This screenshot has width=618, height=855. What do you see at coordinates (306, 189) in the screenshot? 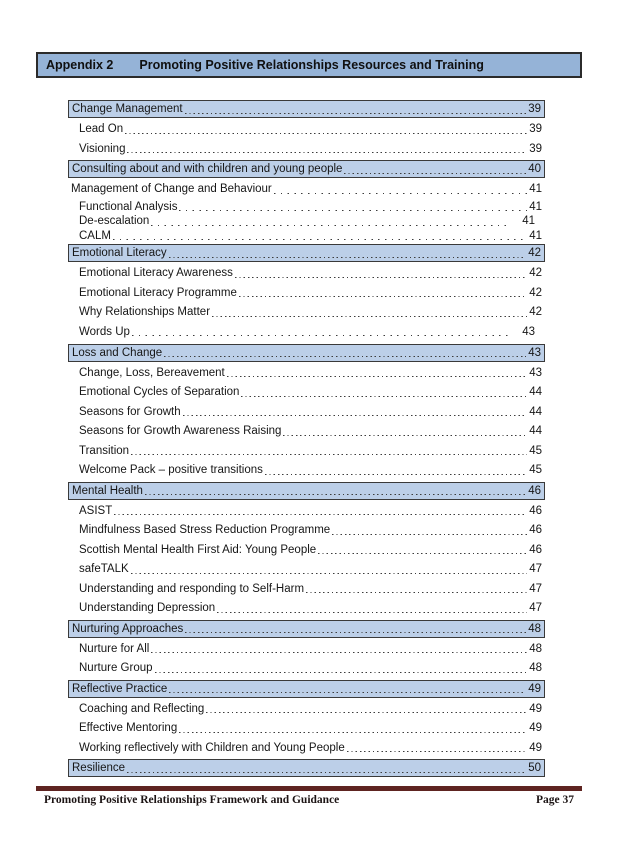
I see `toc-entry: Management of Change and Behaviour 41` at bounding box center [306, 189].